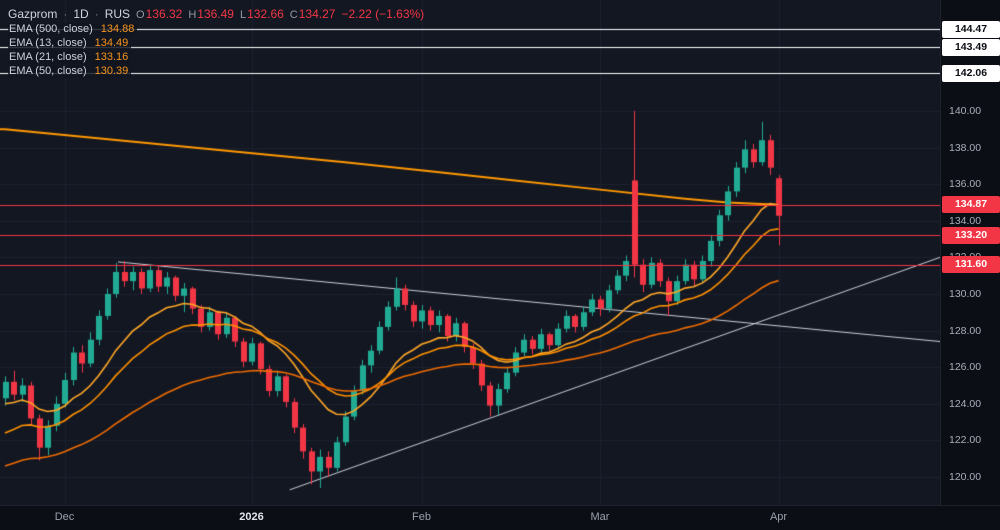 Image resolution: width=1000 pixels, height=530 pixels. What do you see at coordinates (600, 517) in the screenshot?
I see `time-axis-label: Mar` at bounding box center [600, 517].